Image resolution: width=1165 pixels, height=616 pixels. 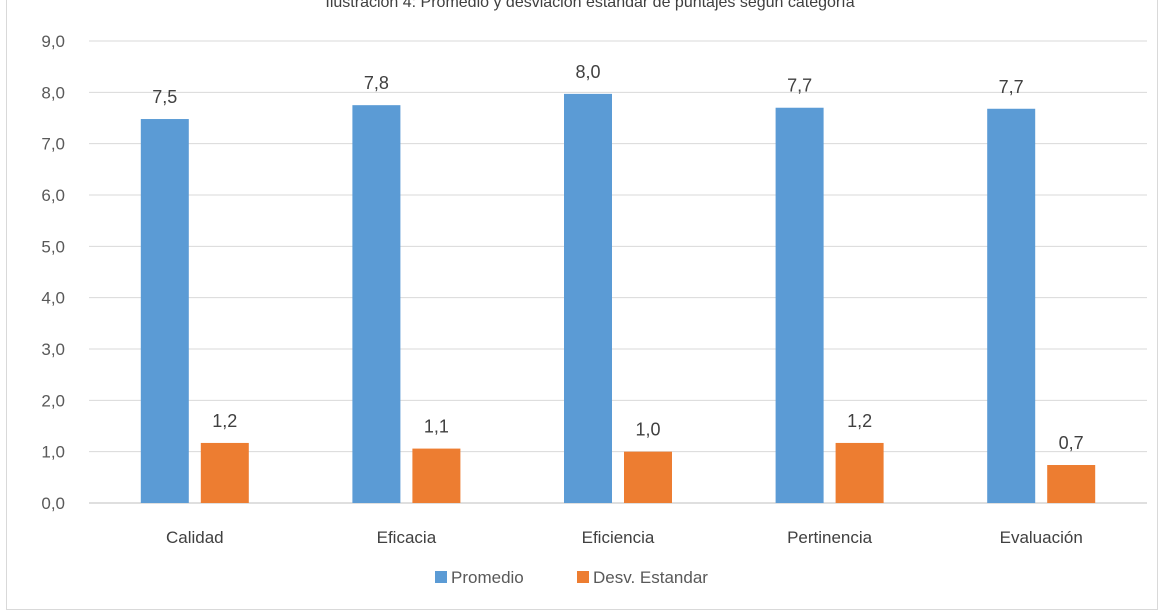 I want to click on y-tick-label: 0,0, so click(x=53, y=503).